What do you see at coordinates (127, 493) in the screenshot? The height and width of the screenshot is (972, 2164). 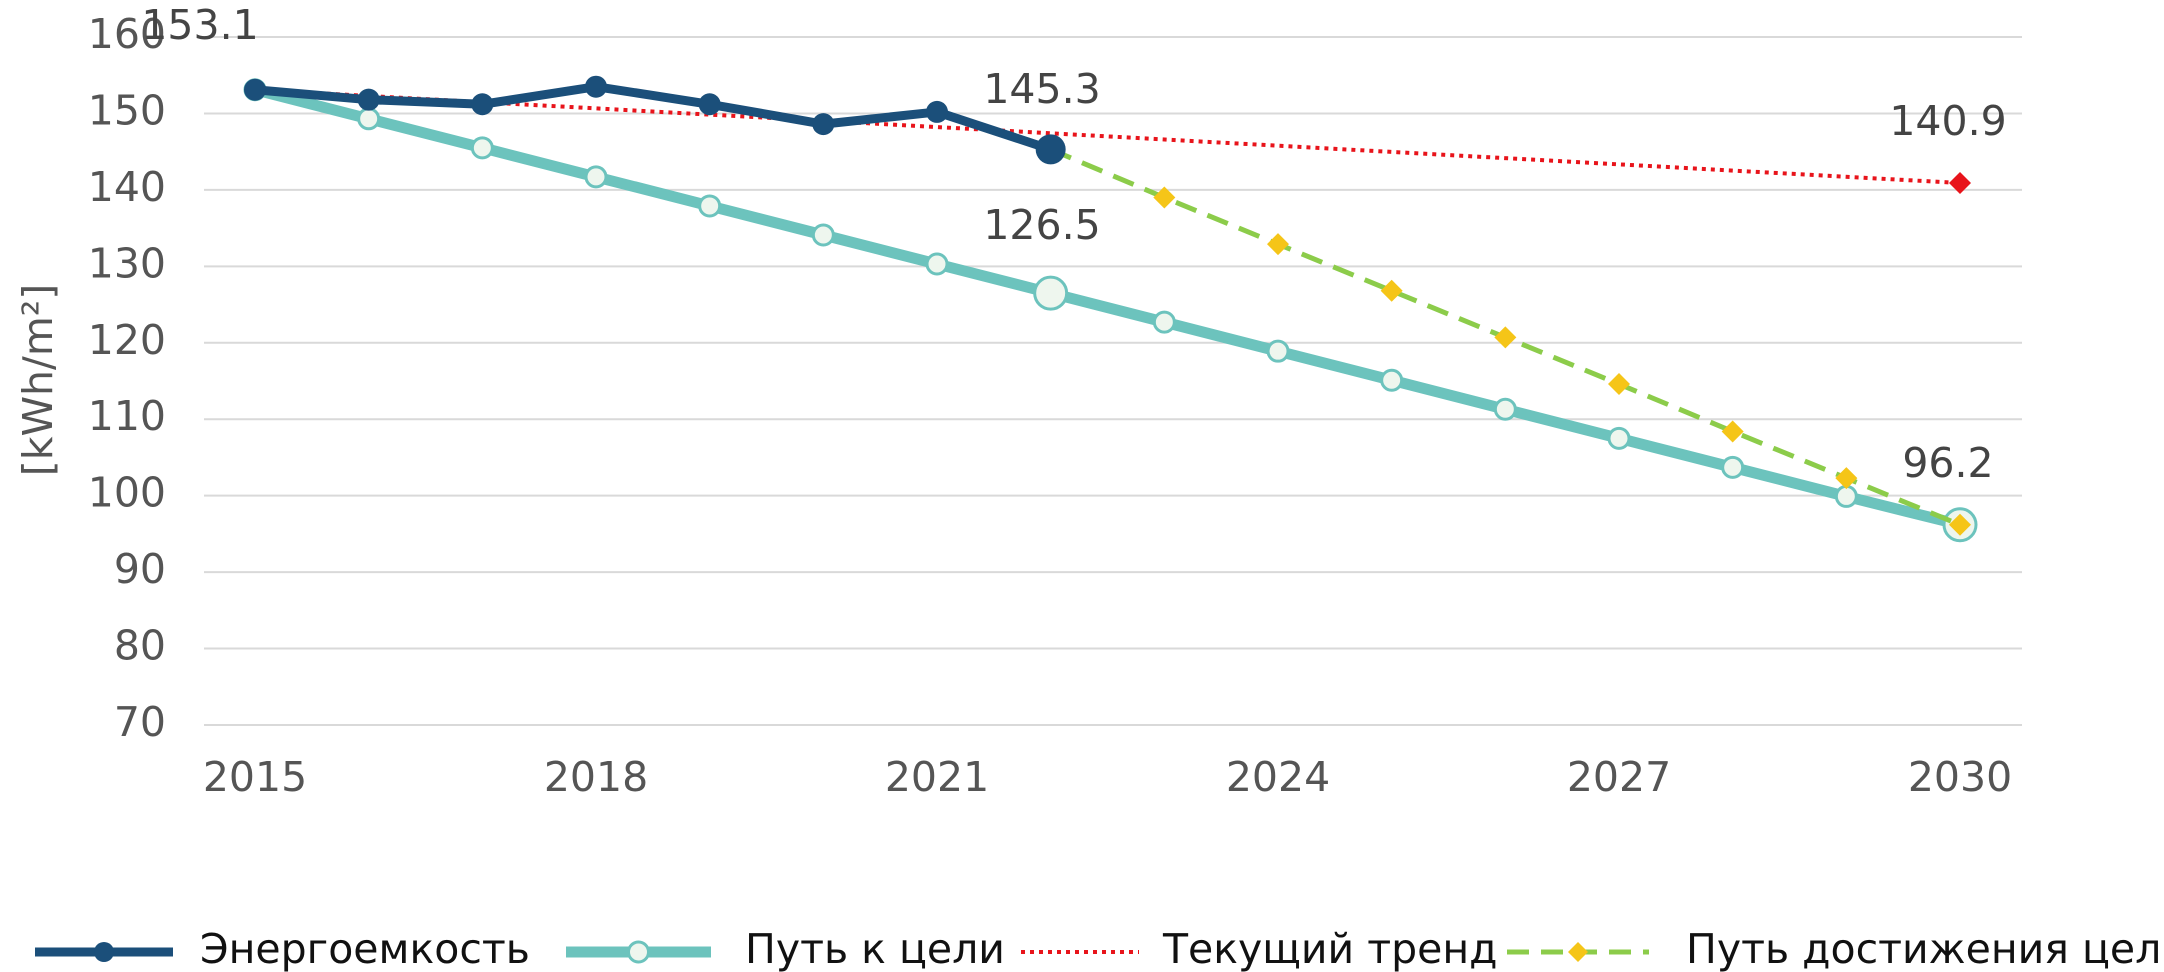 I see `y-tick-label: 100` at bounding box center [127, 493].